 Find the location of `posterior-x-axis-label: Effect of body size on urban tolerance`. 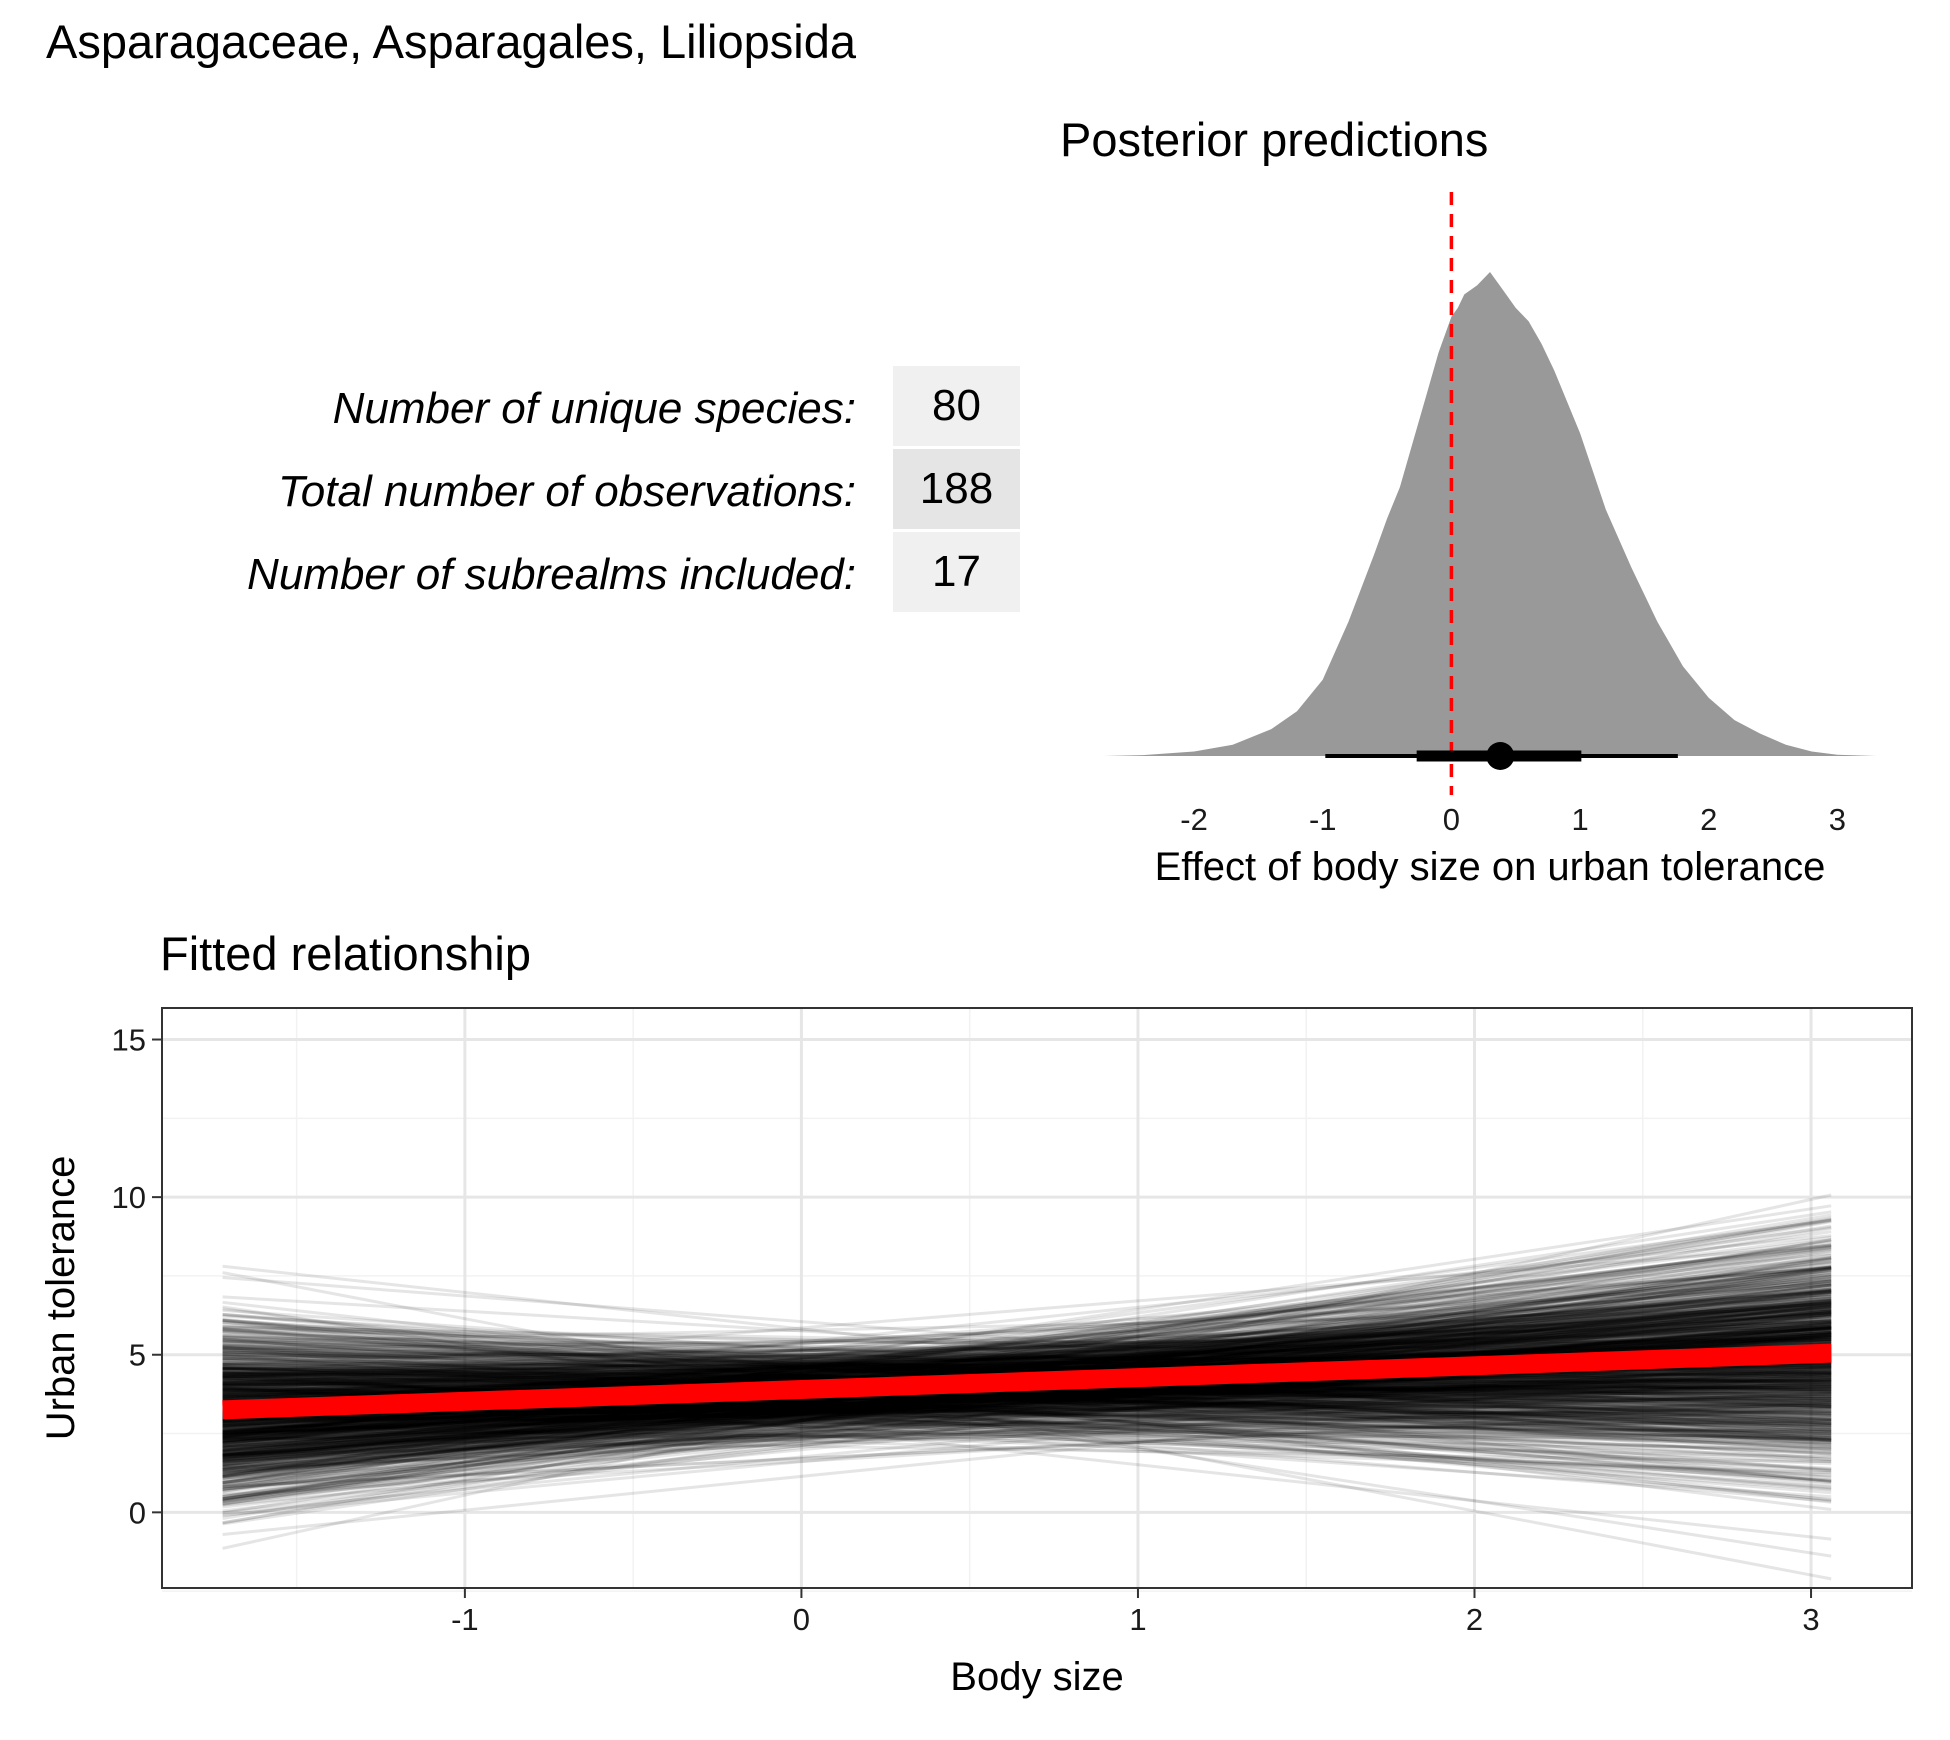

posterior-x-axis-label: Effect of body size on urban tolerance is located at coordinates (1490, 867).